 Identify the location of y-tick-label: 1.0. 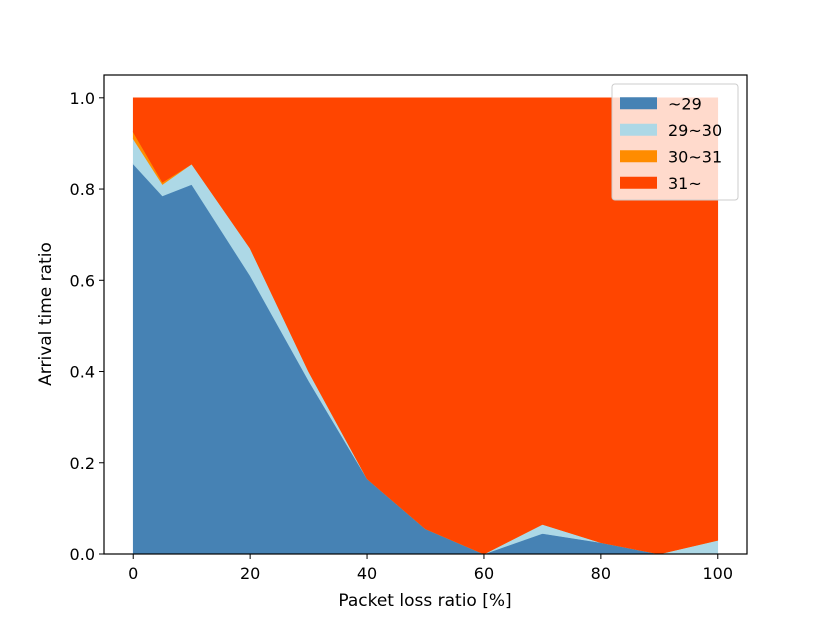
(82, 98).